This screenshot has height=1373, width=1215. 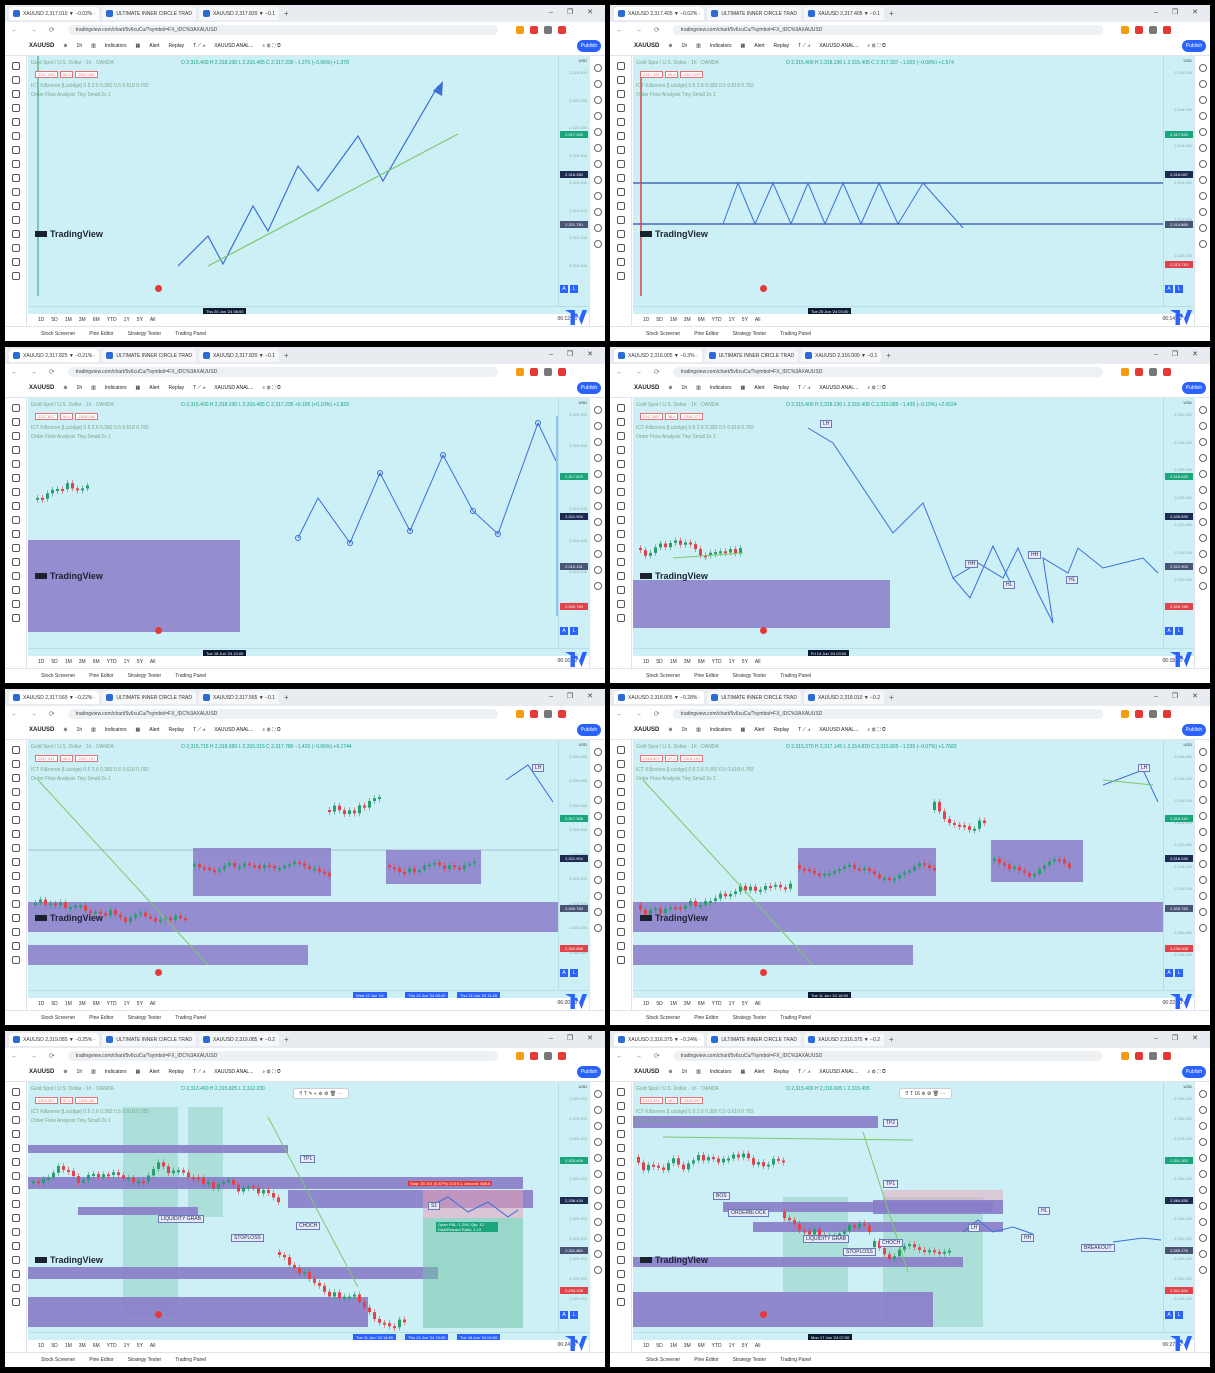 I want to click on order-chip: 2317.807, so click(x=46, y=416).